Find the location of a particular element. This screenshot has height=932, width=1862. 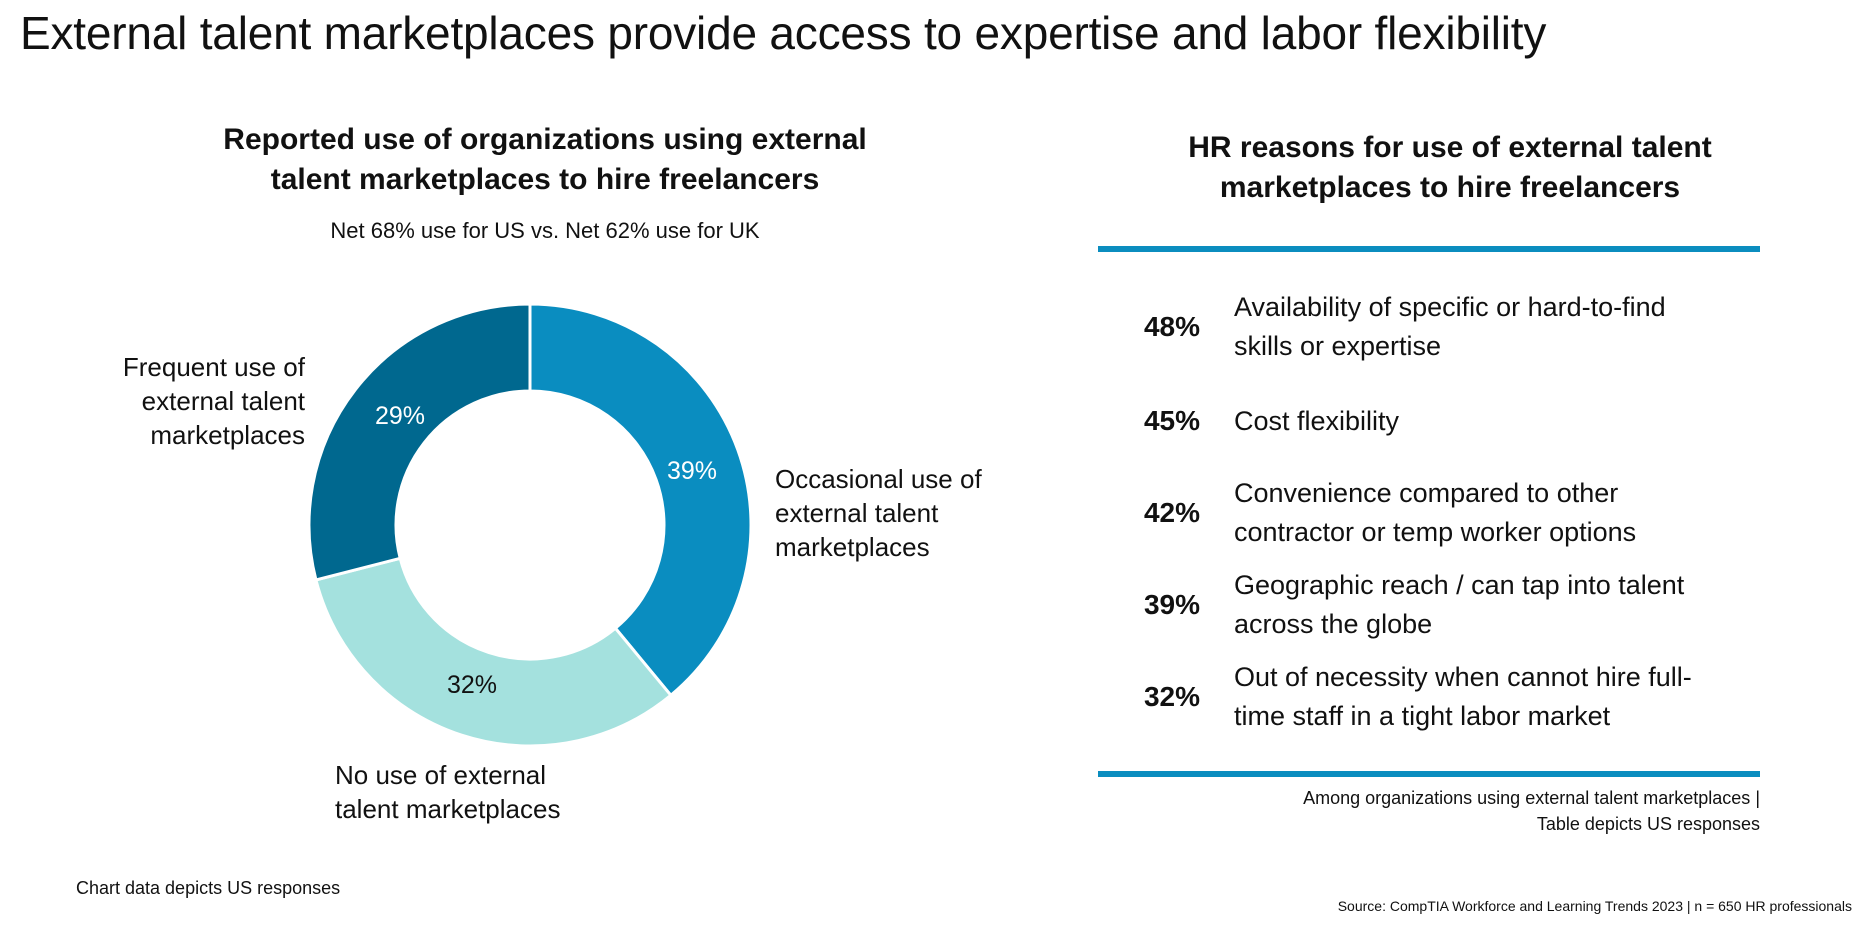

slice-label-frequent-line-3: marketplaces is located at coordinates (227, 435).